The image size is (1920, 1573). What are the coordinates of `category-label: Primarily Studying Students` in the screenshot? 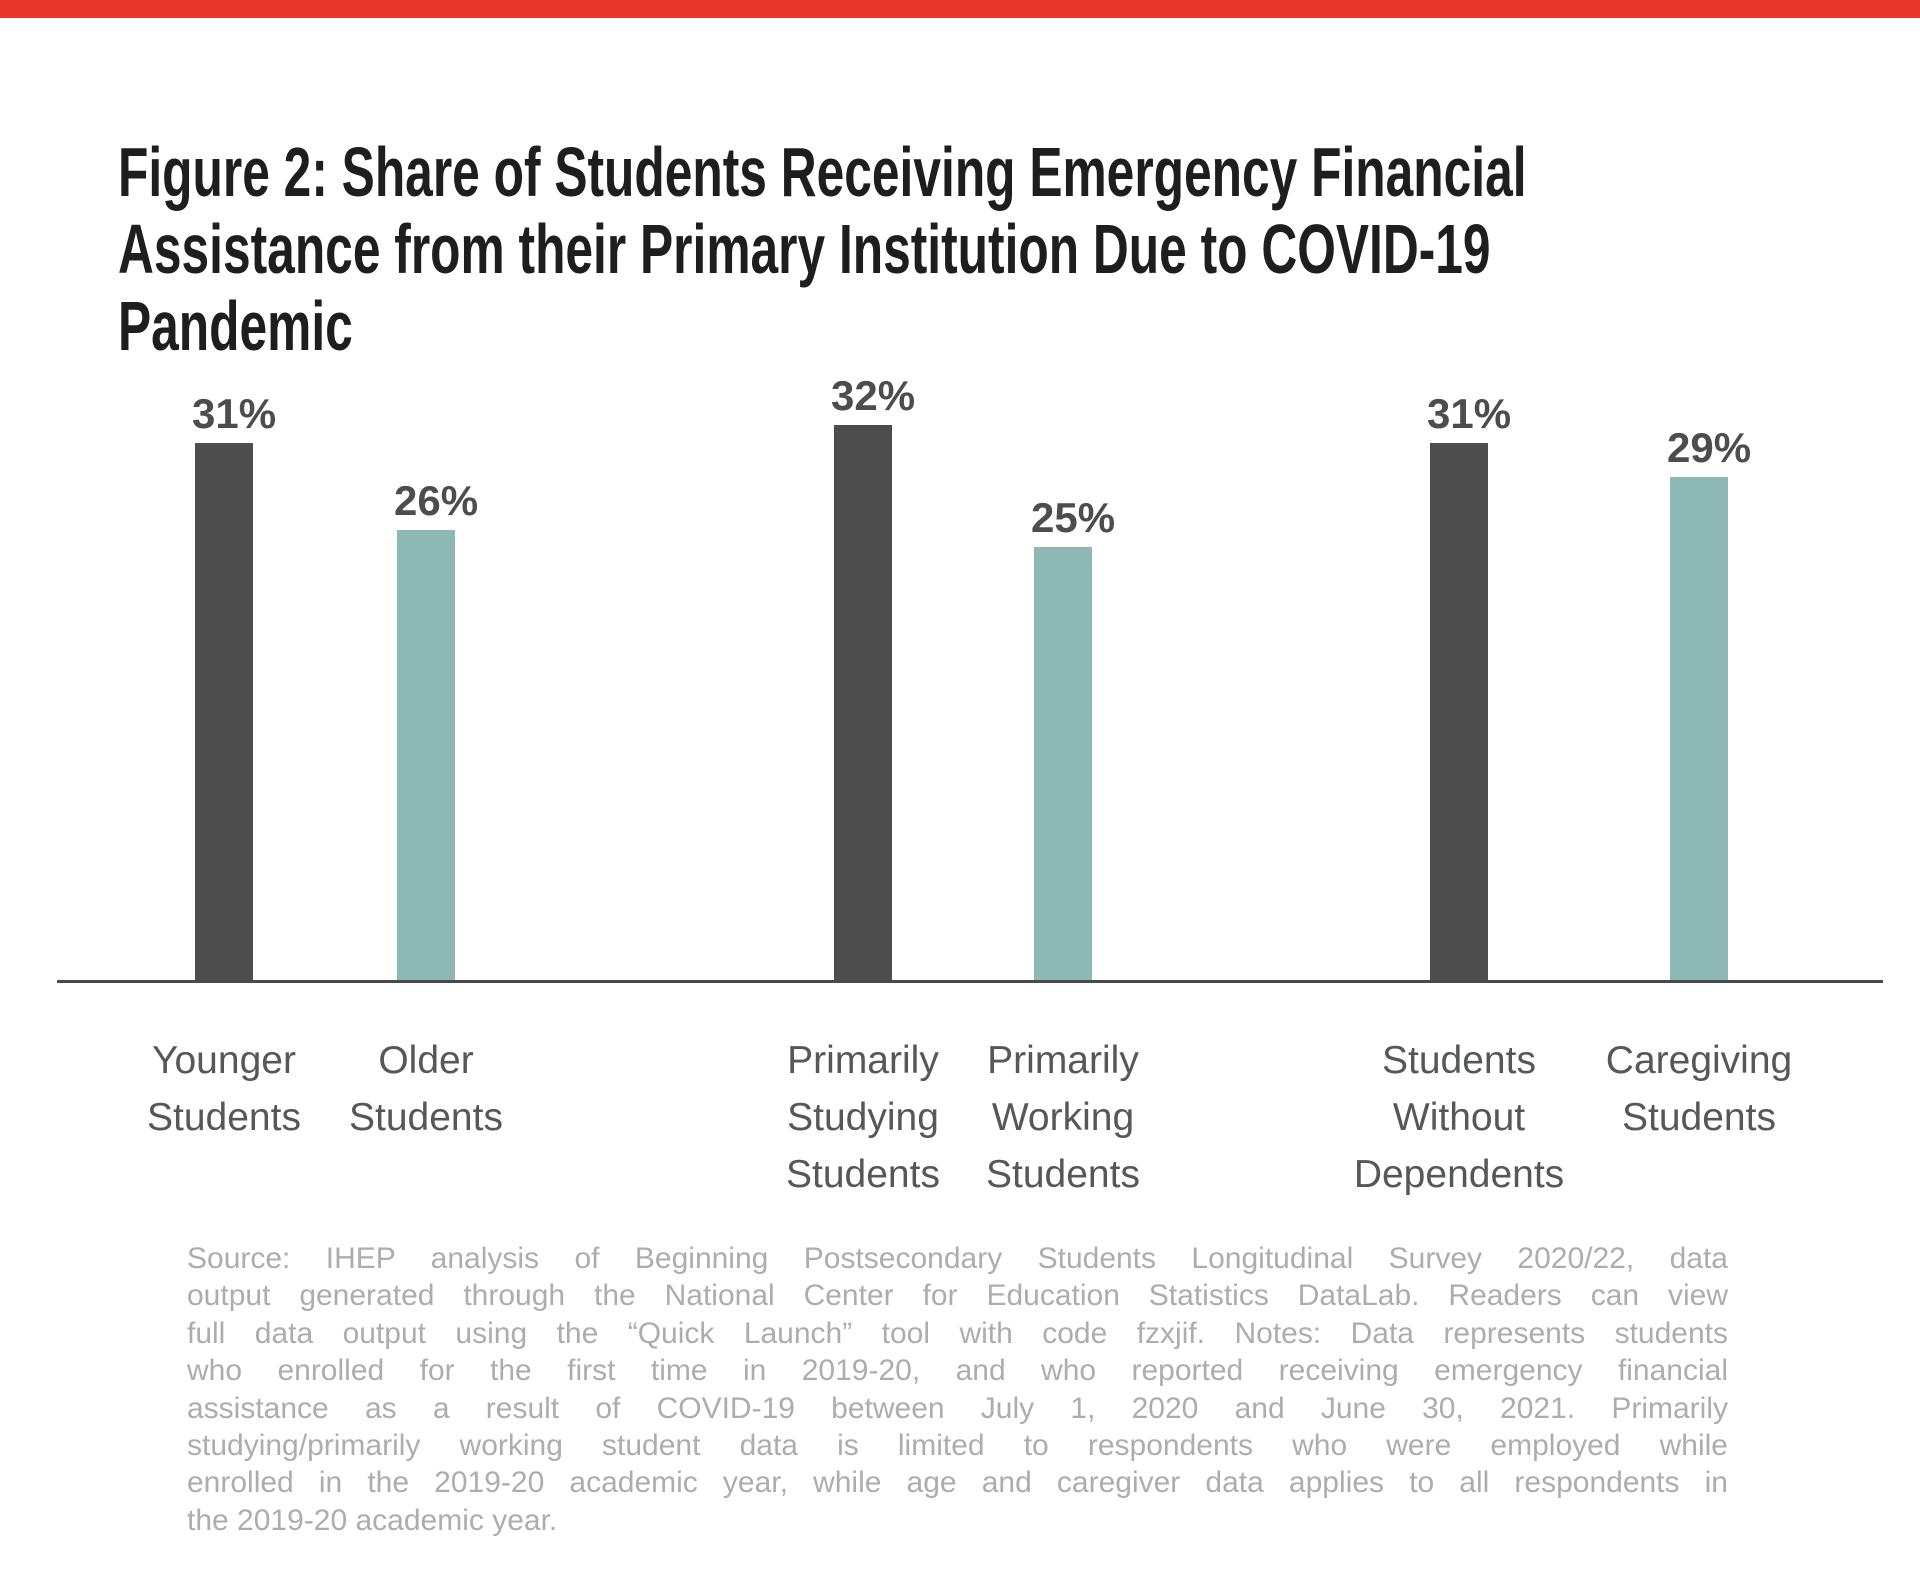 It's located at (863, 1117).